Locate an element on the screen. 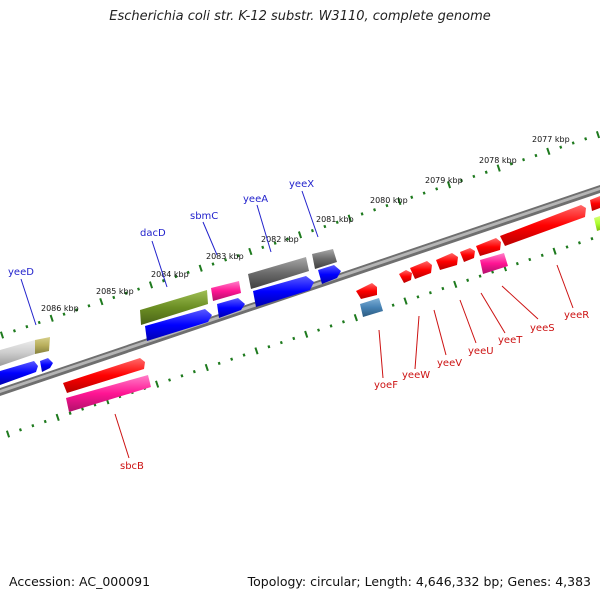  gene-label-sbmC: sbmC is located at coordinates (204, 216).